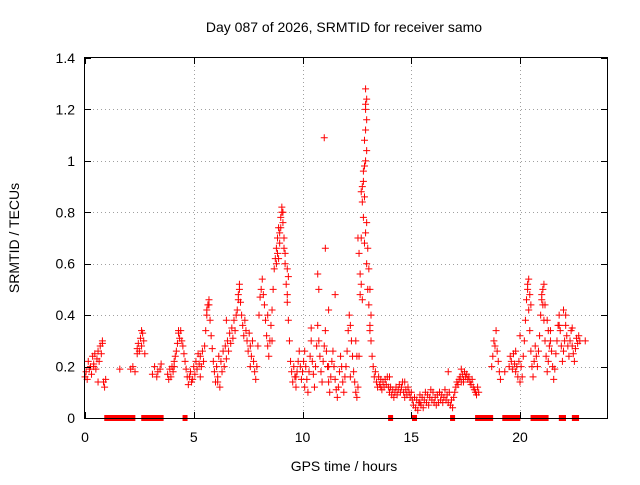 This screenshot has width=640, height=485. What do you see at coordinates (66, 315) in the screenshot?
I see `y-tick-label: 0.4` at bounding box center [66, 315].